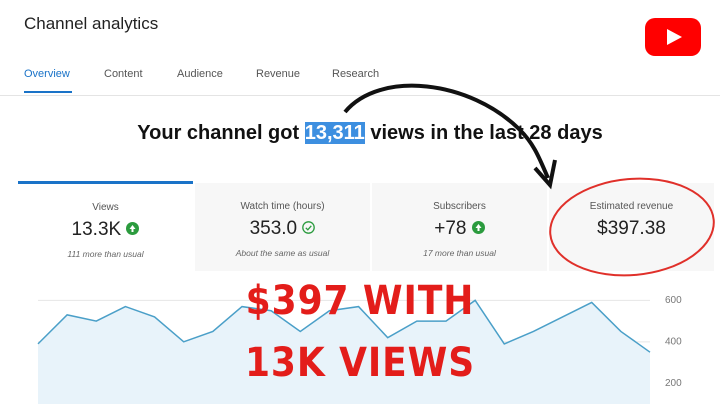 The width and height of the screenshot is (720, 404). What do you see at coordinates (459, 253) in the screenshot?
I see `card-note: 17 more than usual` at bounding box center [459, 253].